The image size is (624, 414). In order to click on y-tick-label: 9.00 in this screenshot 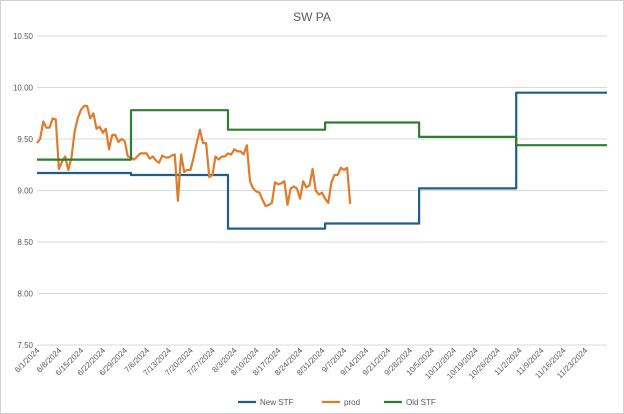, I will do `click(25, 191)`.